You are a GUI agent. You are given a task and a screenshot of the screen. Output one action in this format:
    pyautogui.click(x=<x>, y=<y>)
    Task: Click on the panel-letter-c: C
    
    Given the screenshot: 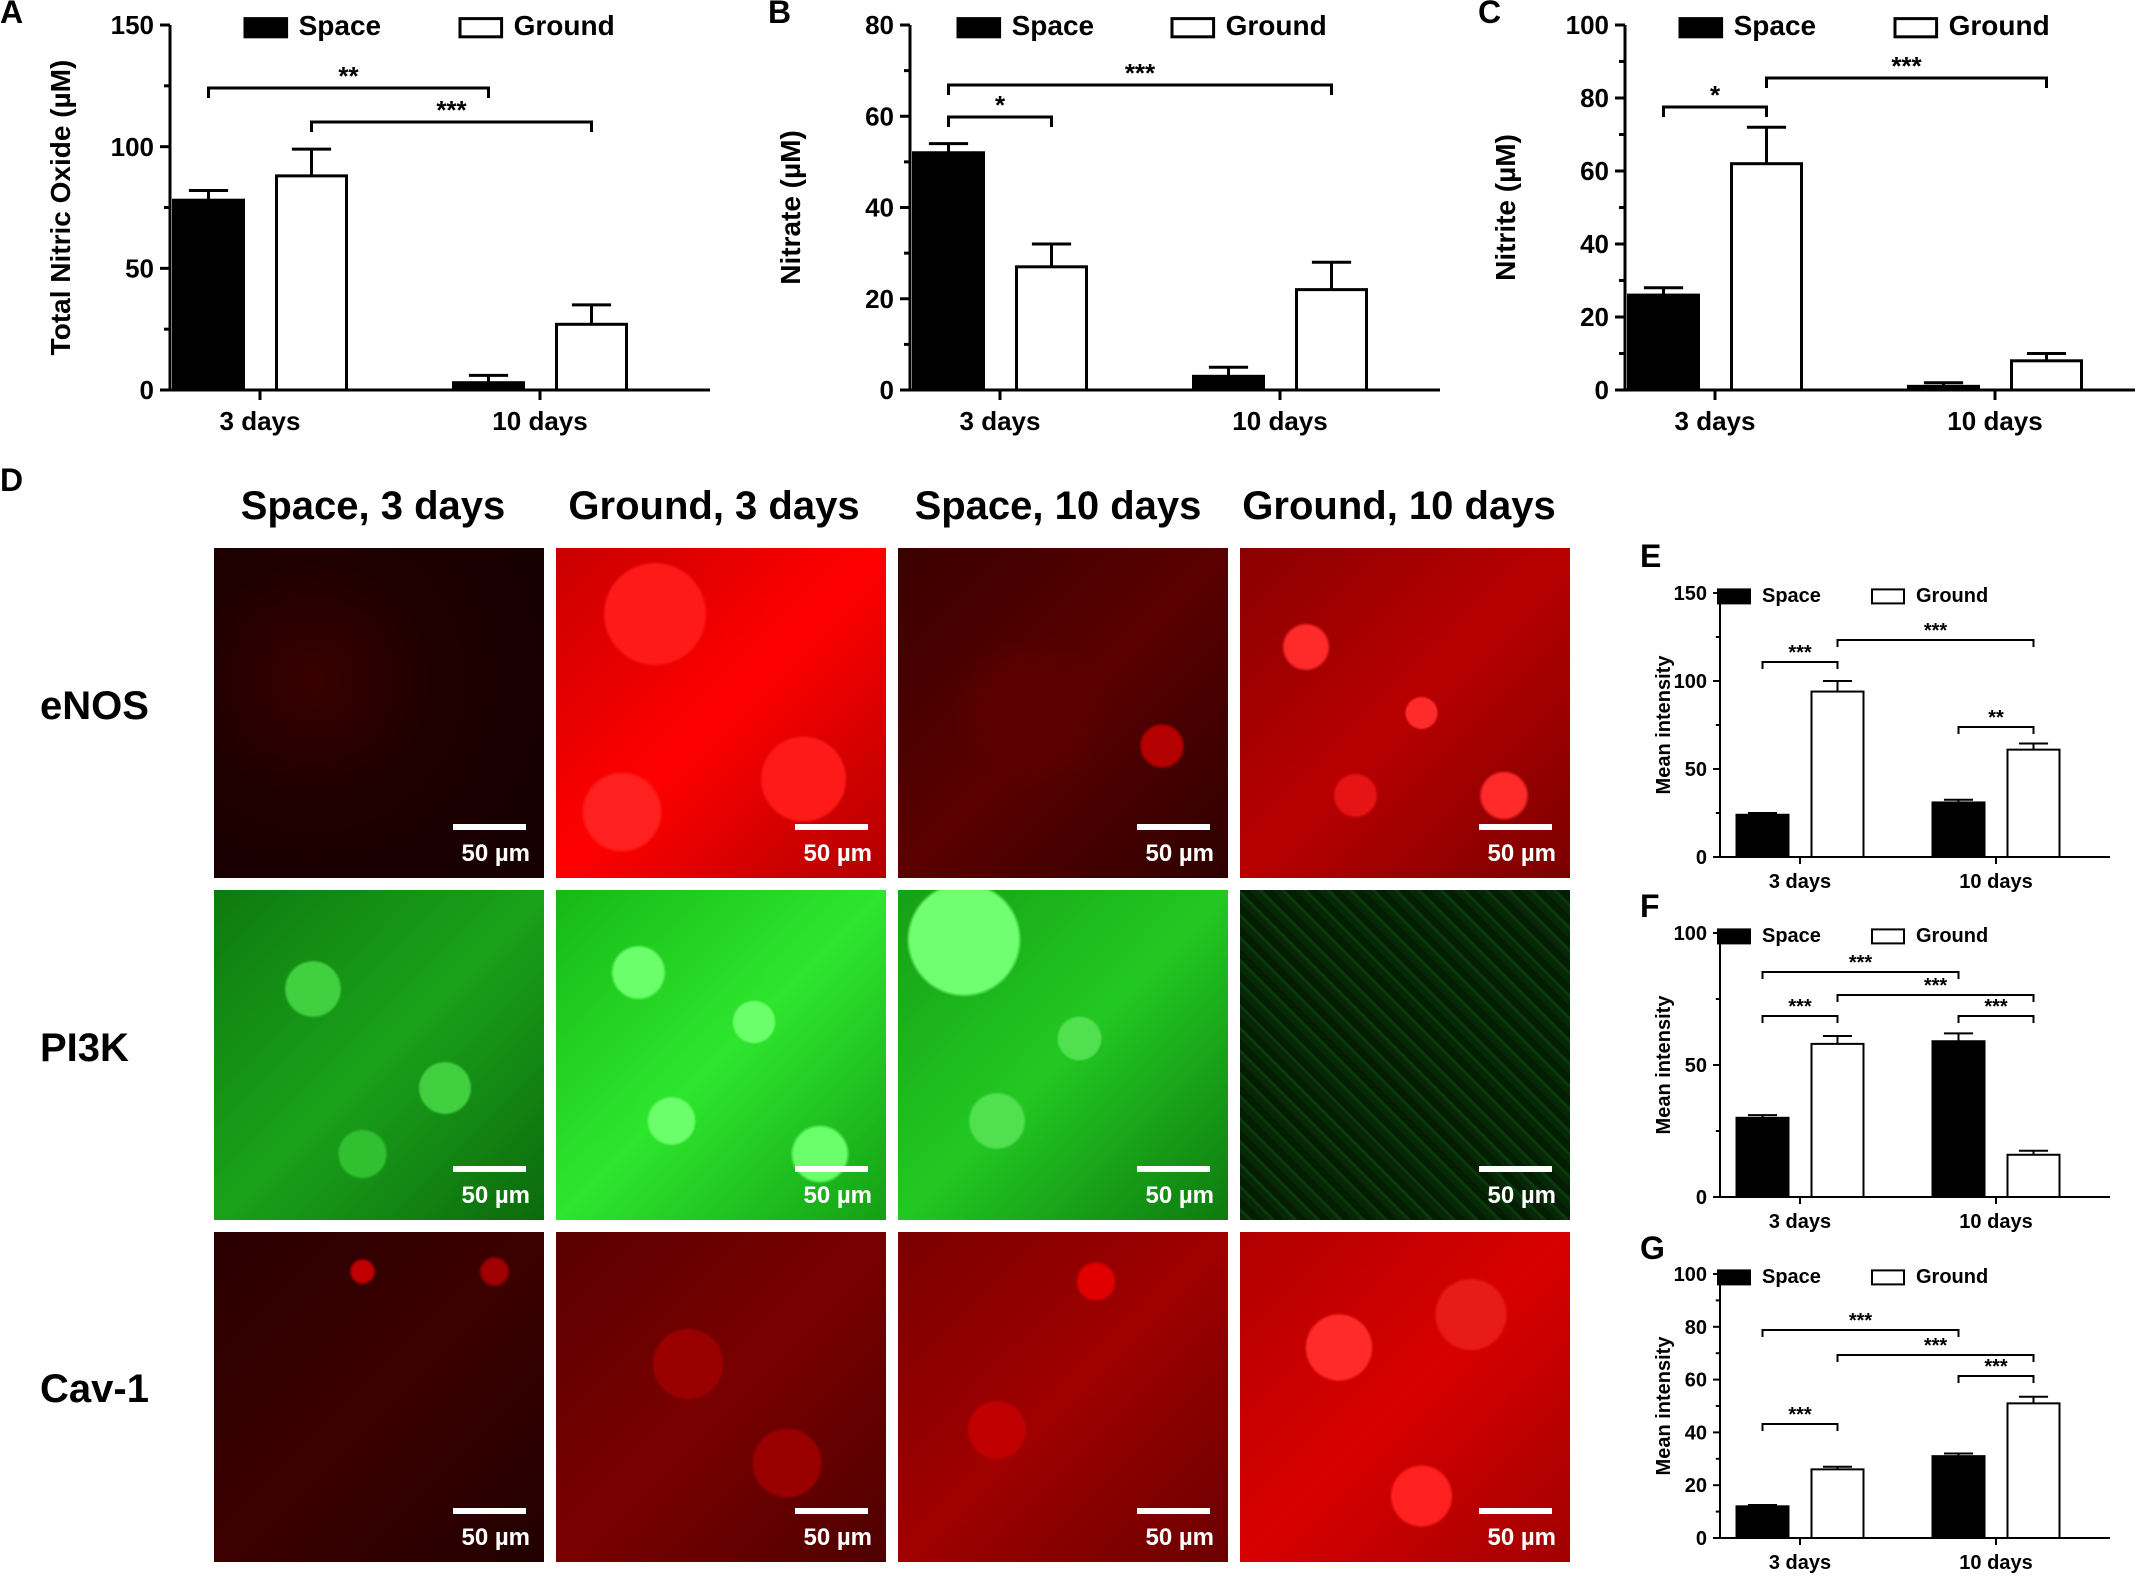 What is the action you would take?
    pyautogui.click(x=1490, y=15)
    